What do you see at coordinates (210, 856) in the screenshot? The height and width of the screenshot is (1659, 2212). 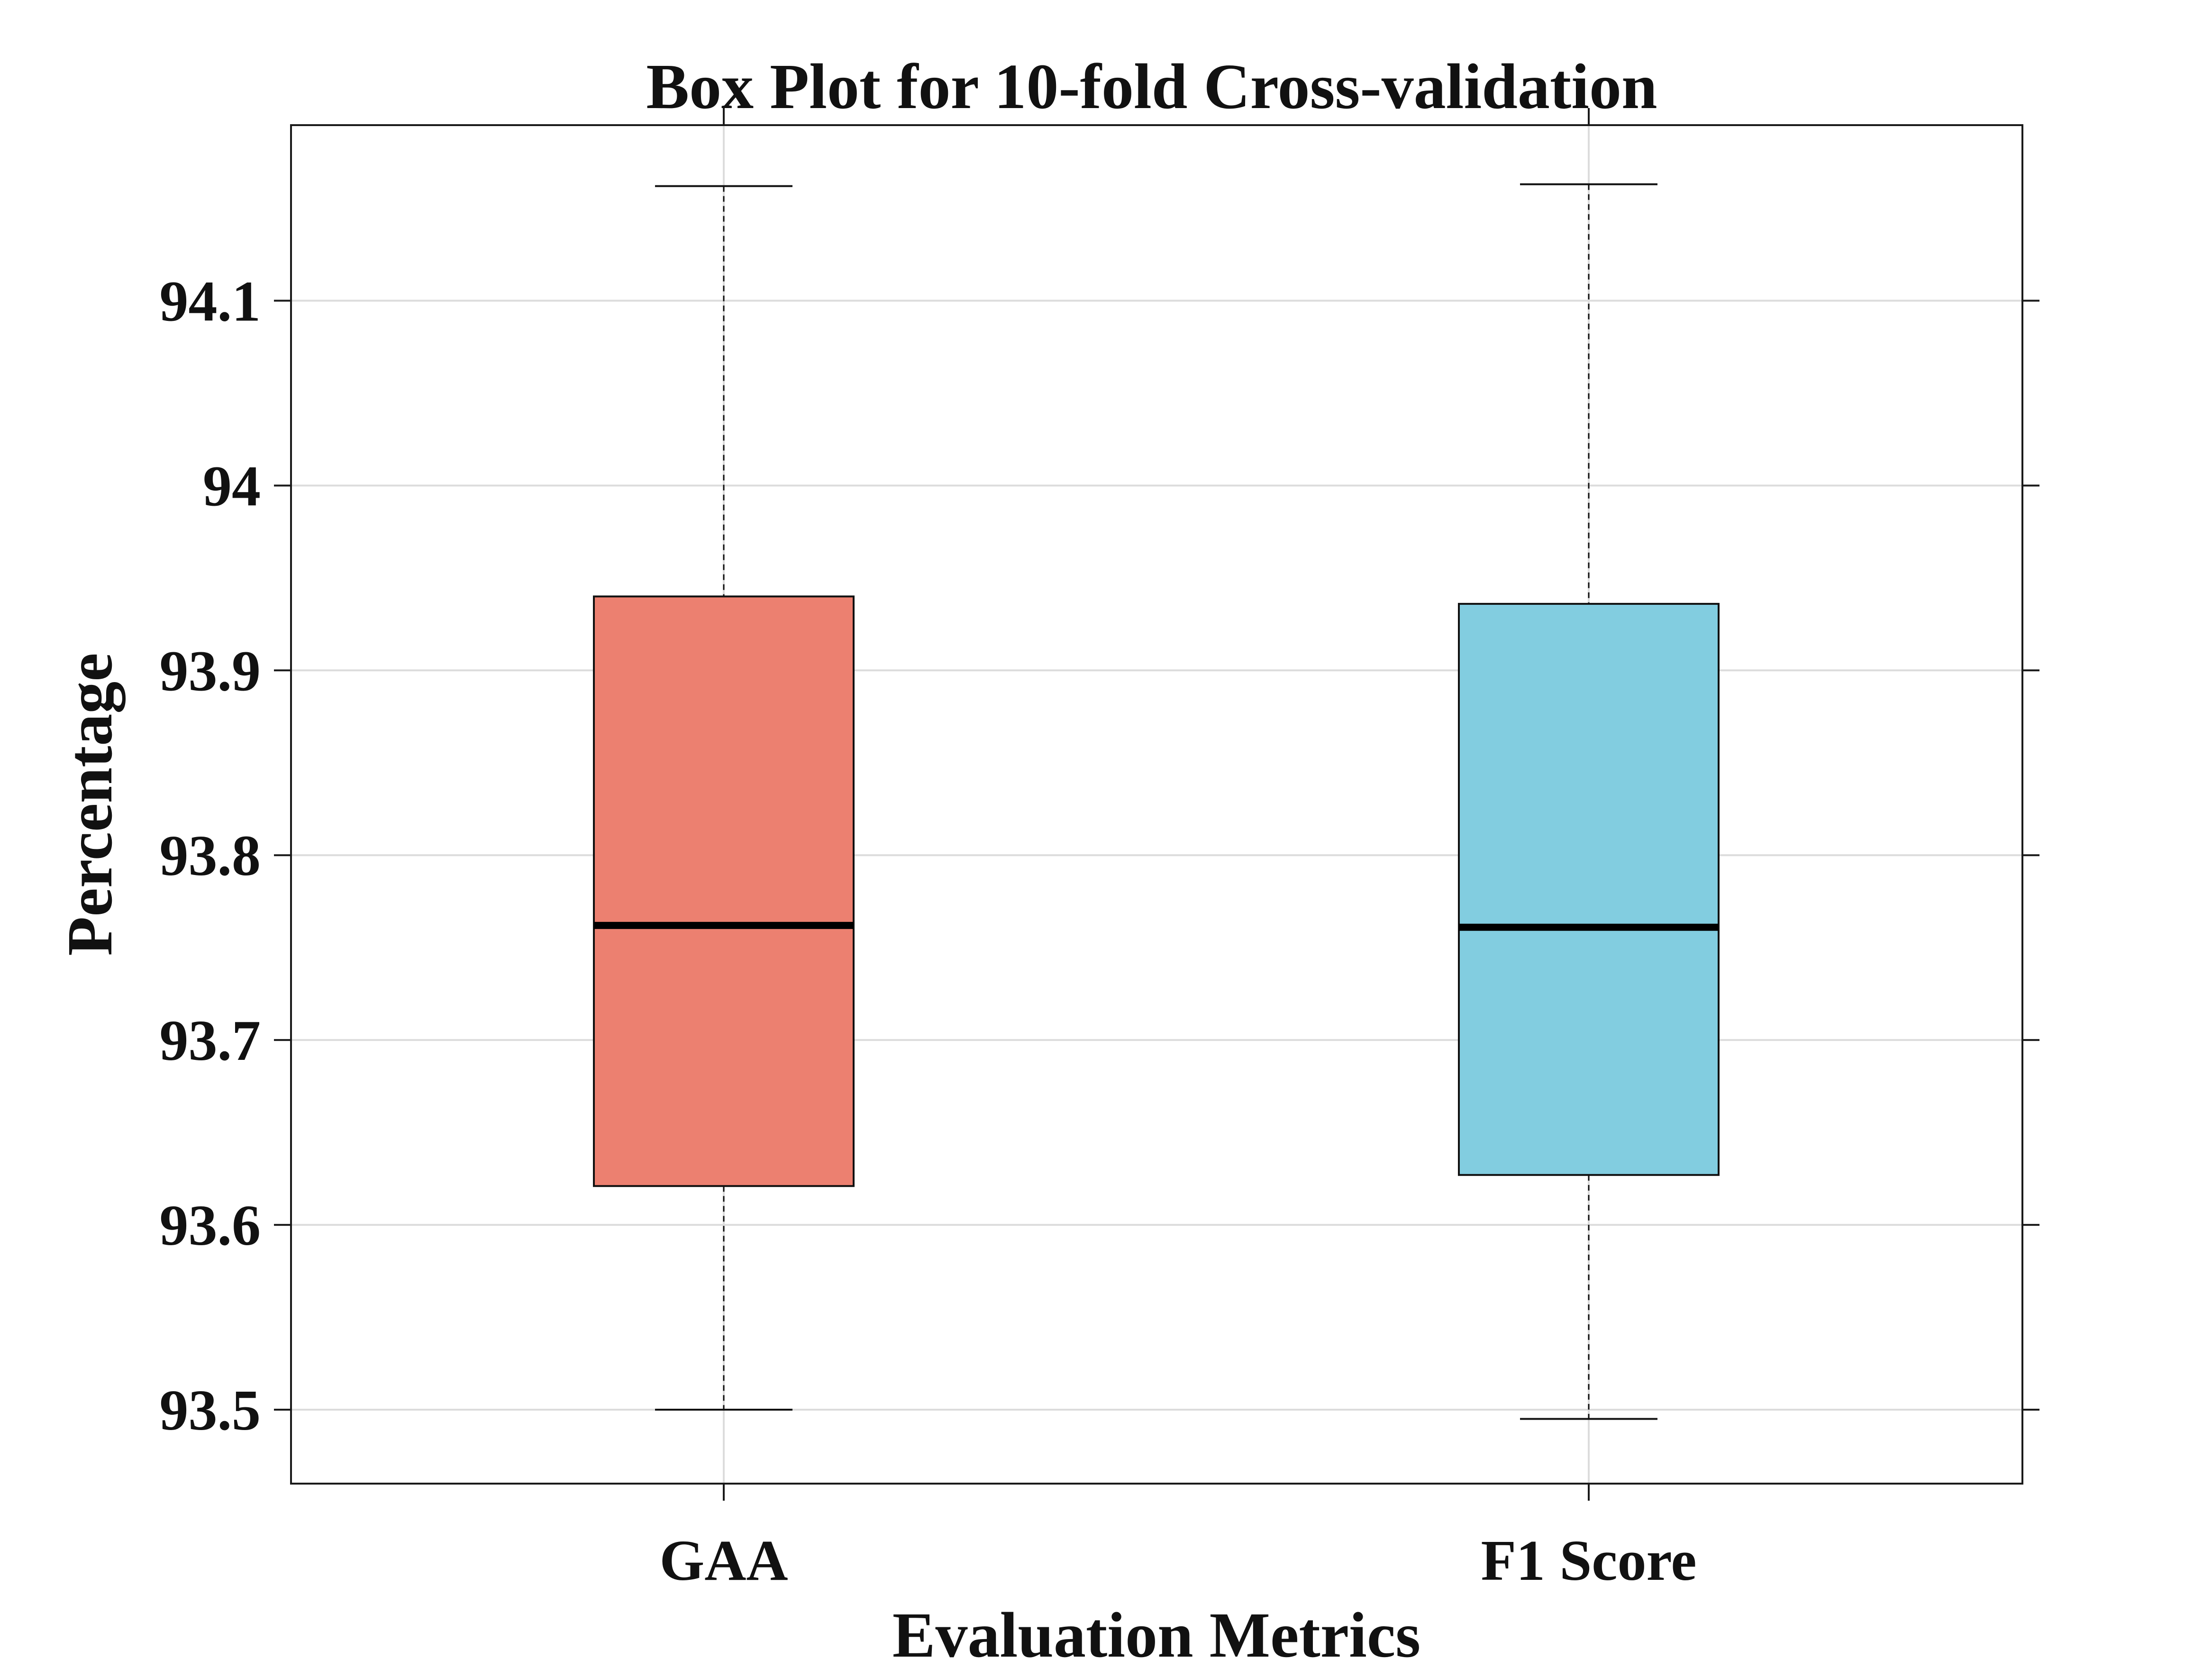 I see `y-tick-label: 93.8` at bounding box center [210, 856].